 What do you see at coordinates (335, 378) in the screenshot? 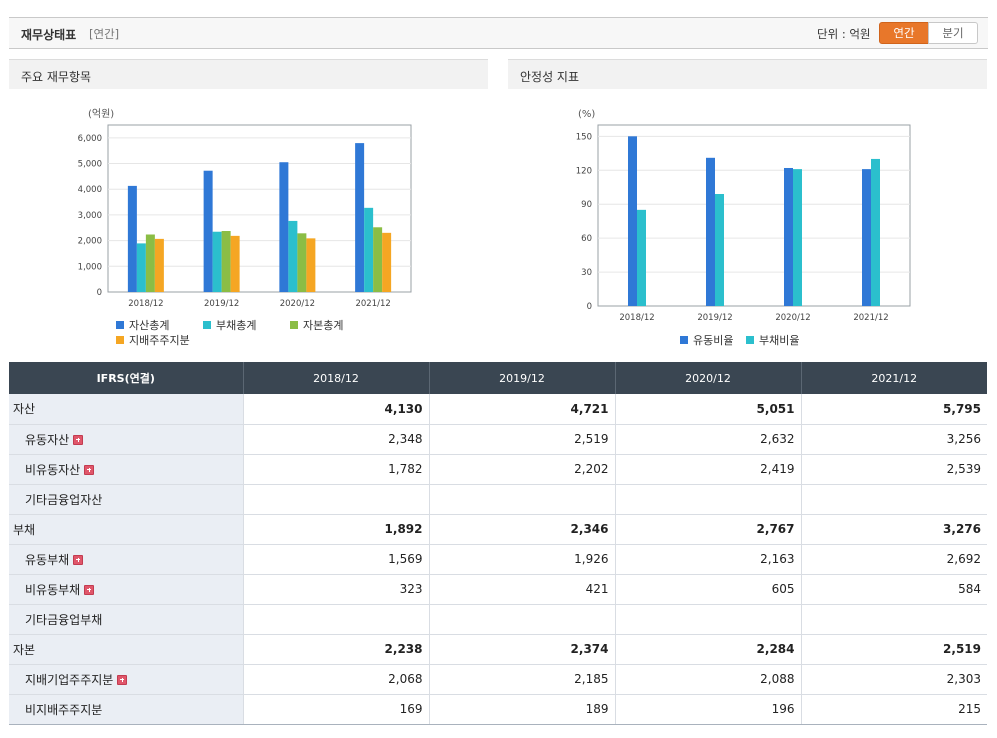
I see `header-2018: 2018/12` at bounding box center [335, 378].